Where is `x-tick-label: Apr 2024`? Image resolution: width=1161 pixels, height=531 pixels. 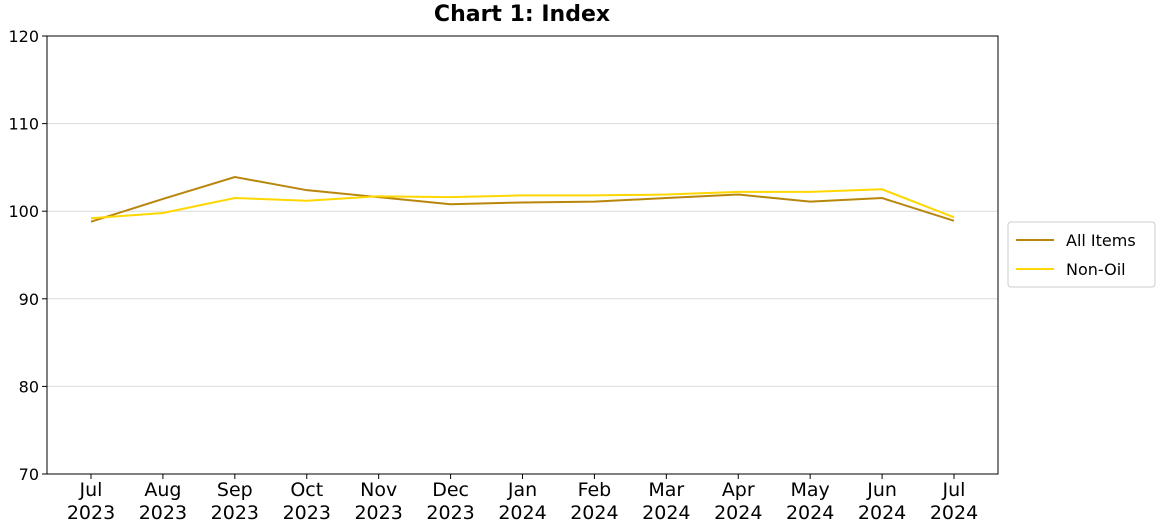
x-tick-label: Apr 2024 is located at coordinates (738, 501).